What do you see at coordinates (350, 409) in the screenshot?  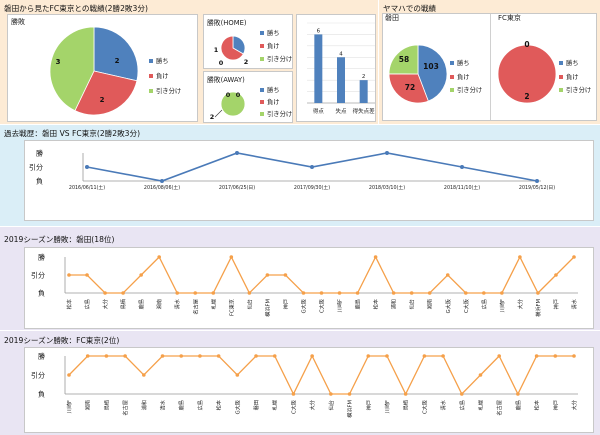 I see `x-tick-label: 横浜FM` at bounding box center [350, 409].